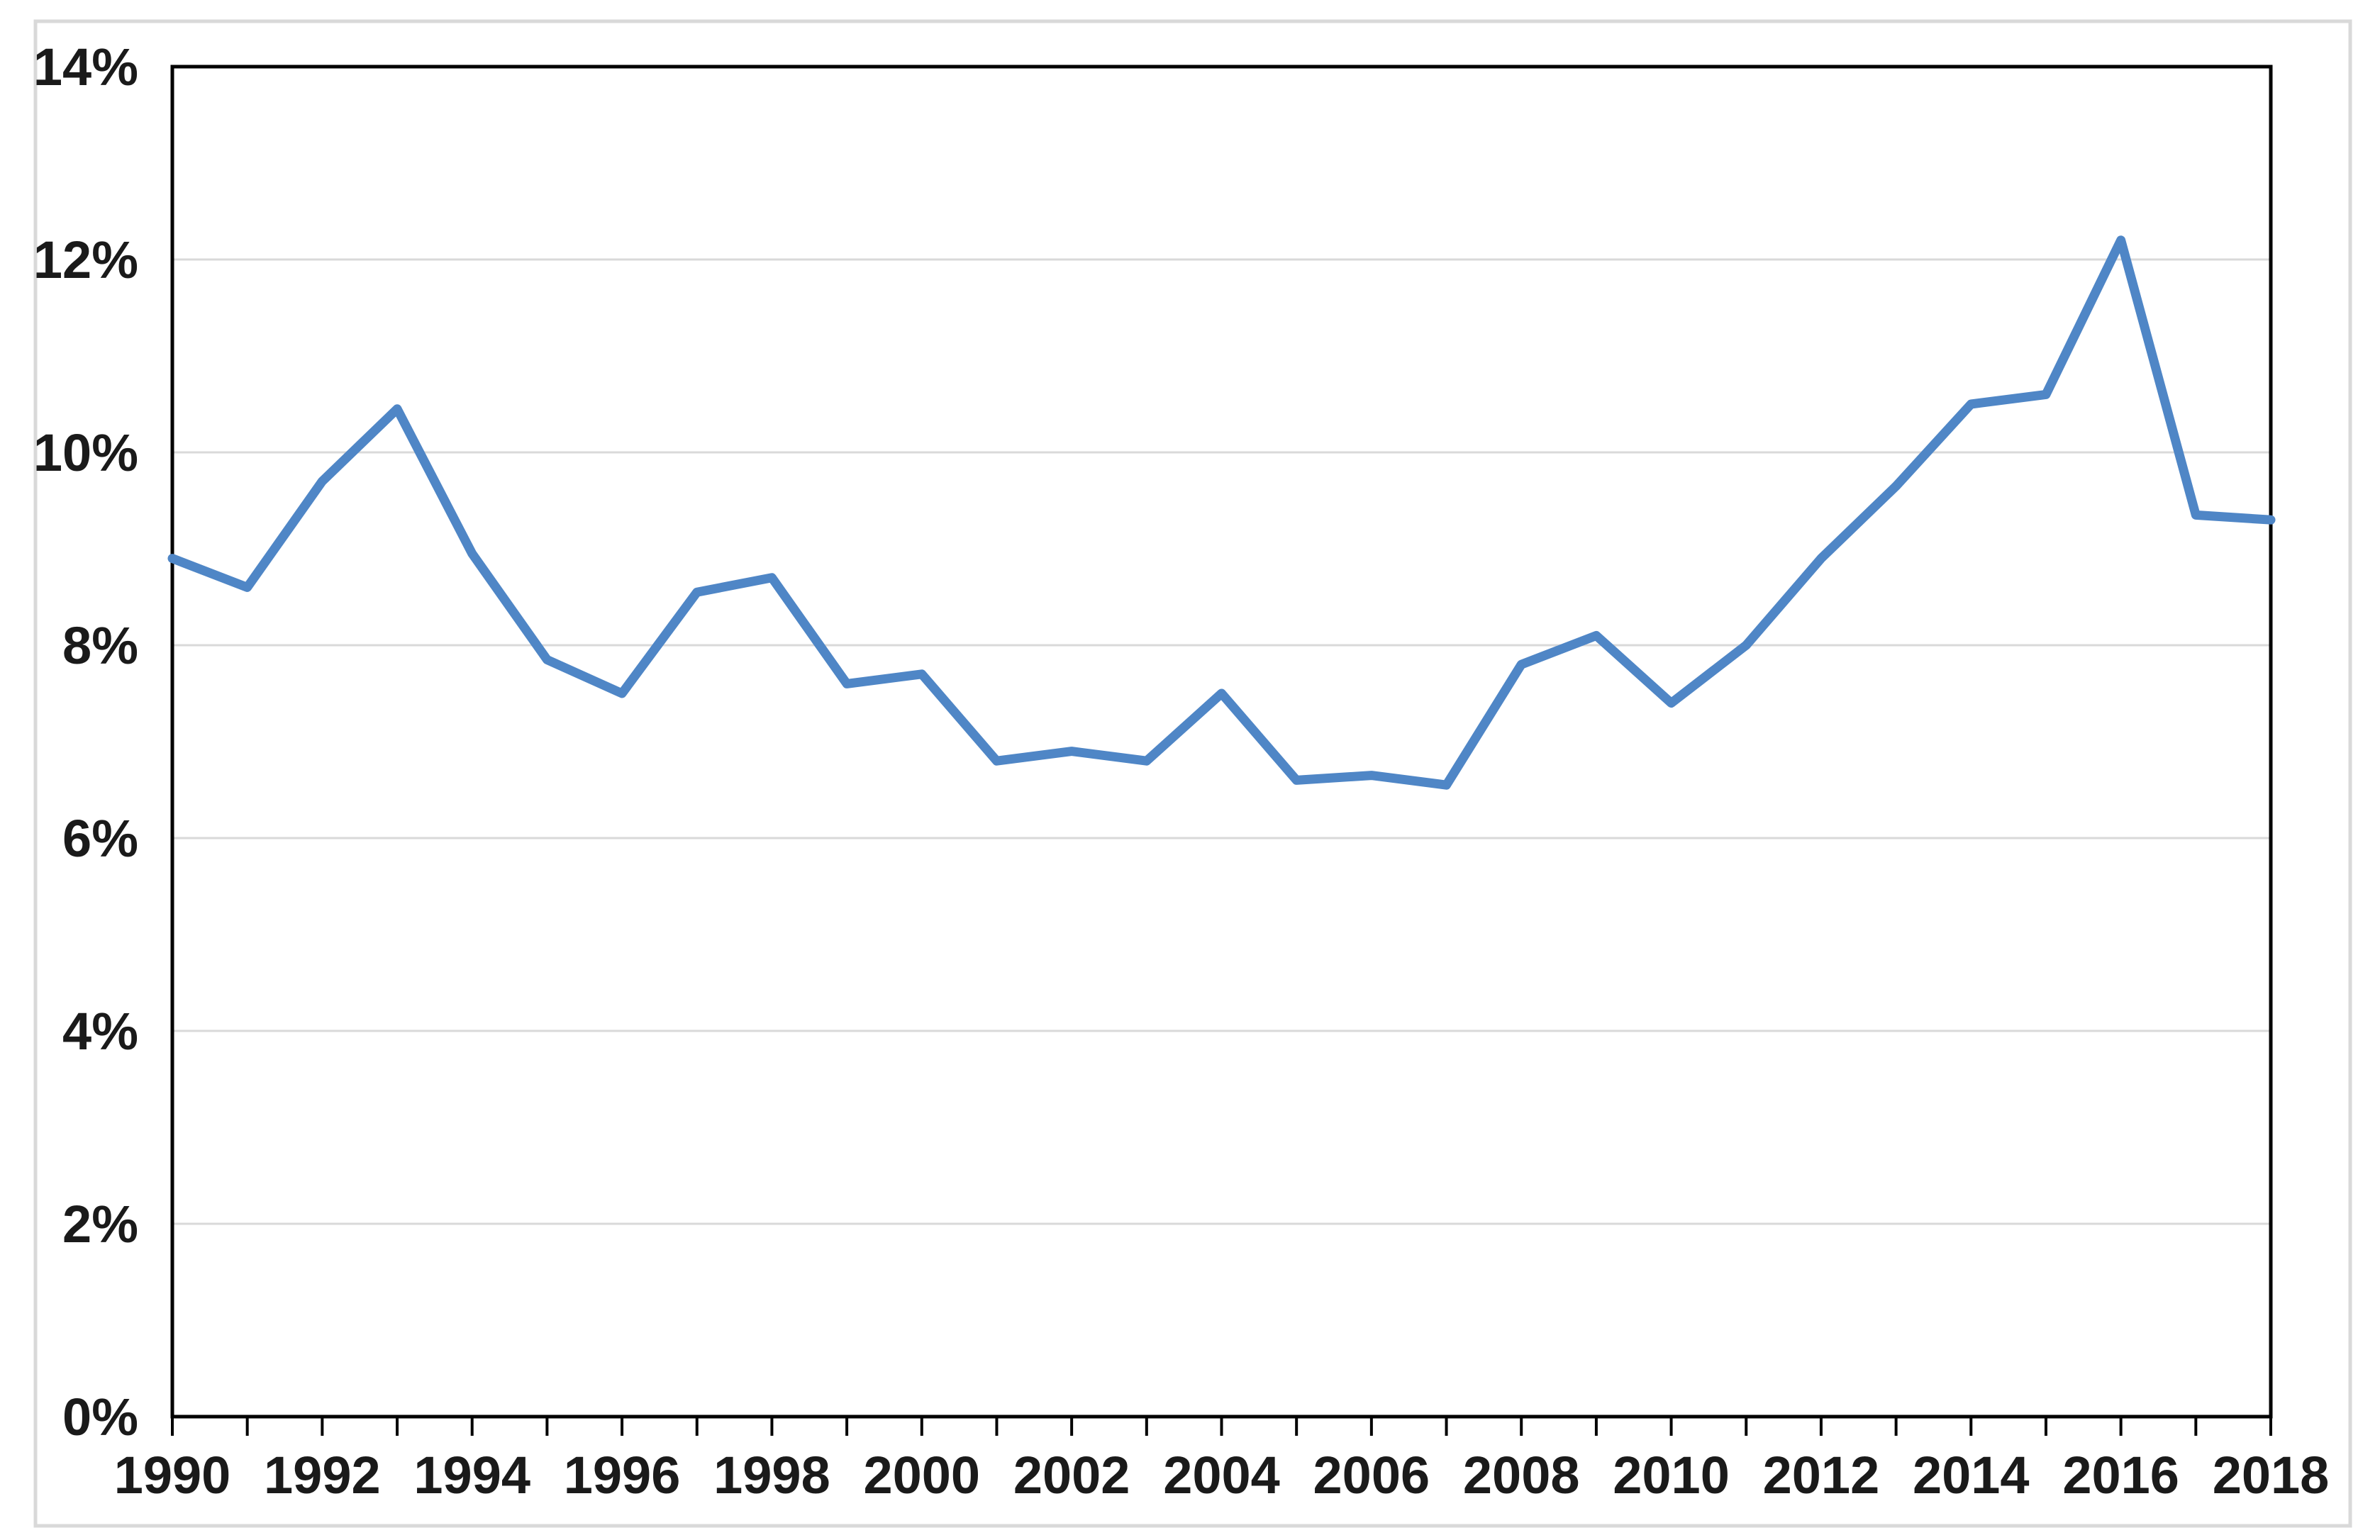 This screenshot has height=1540, width=2380. Describe the element at coordinates (100, 1224) in the screenshot. I see `y-tick-label-2pct: 2%` at that location.